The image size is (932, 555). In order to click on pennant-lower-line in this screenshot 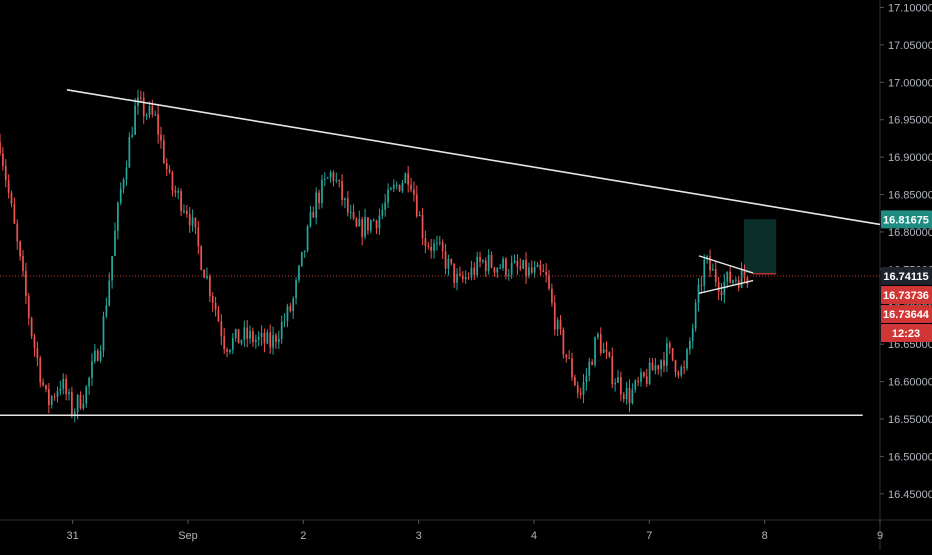, I will do `click(726, 286)`.